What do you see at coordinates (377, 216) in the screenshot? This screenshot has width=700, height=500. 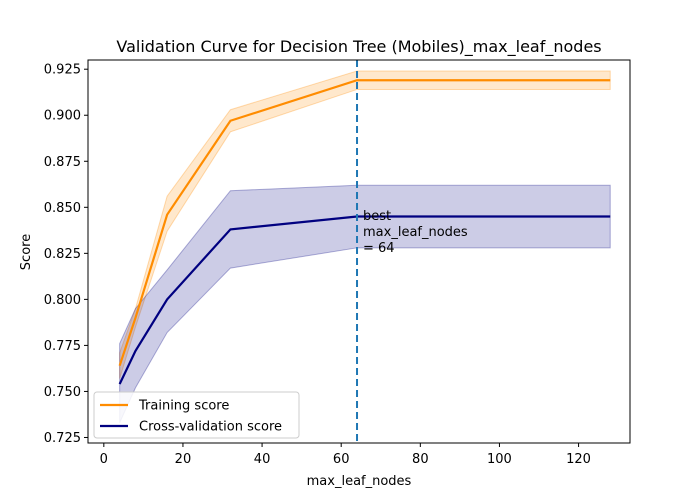 I see `annotation-line: best` at bounding box center [377, 216].